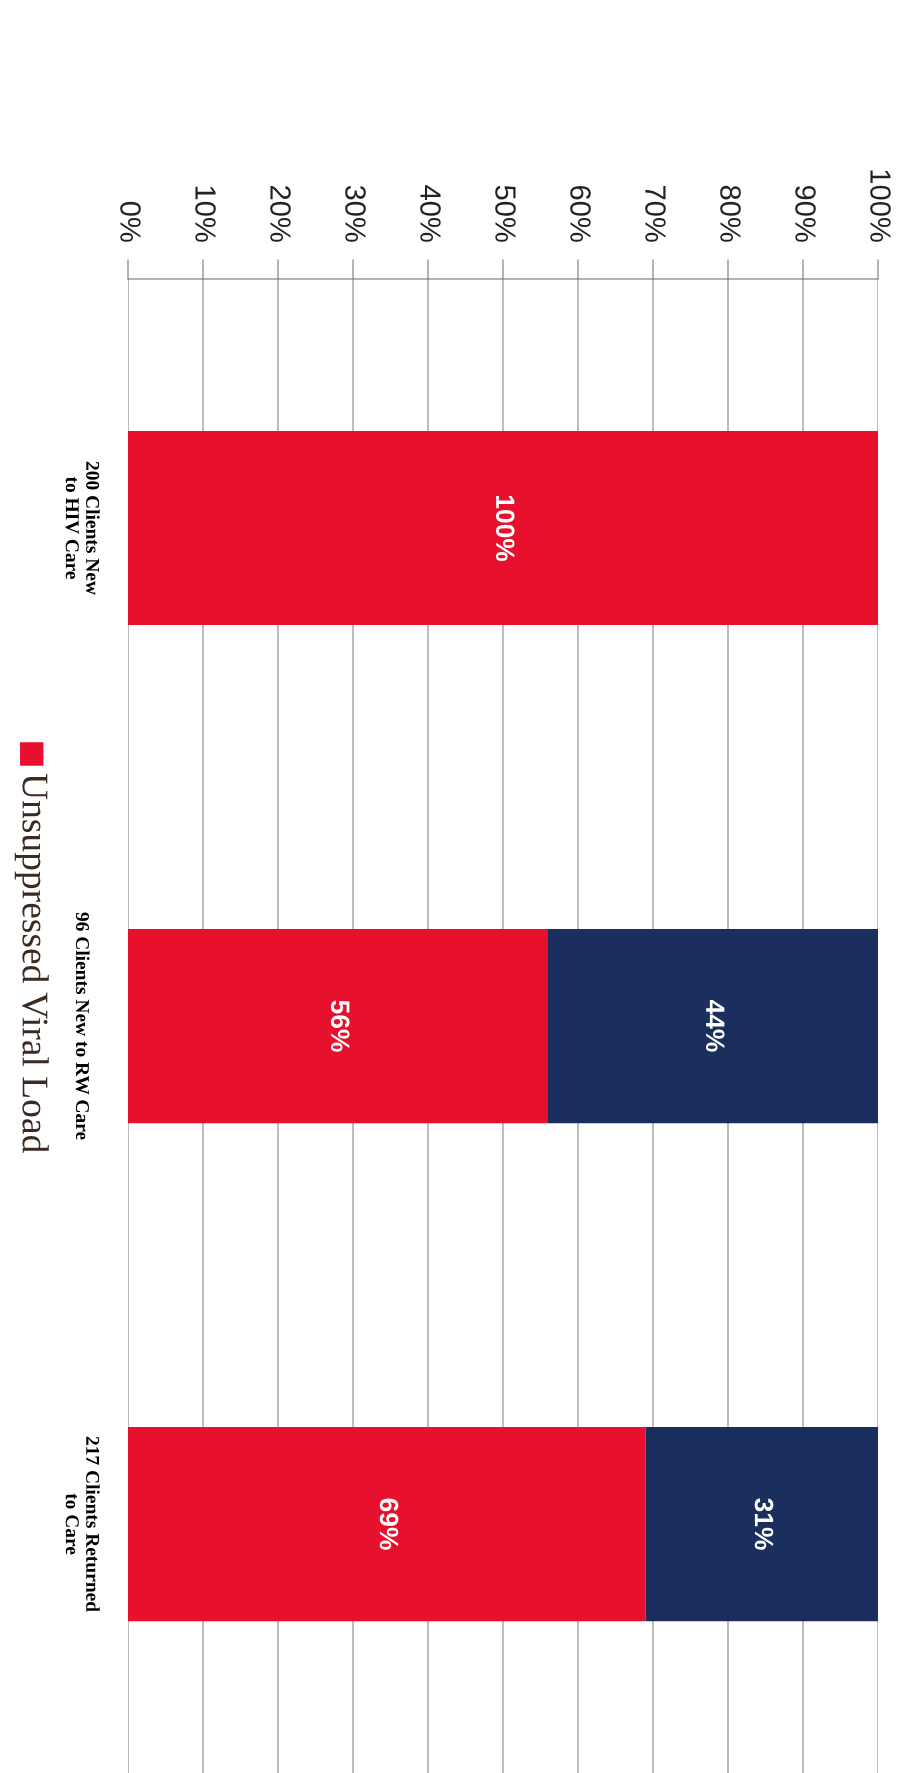  I want to click on data-label: 69%, so click(389, 1524).